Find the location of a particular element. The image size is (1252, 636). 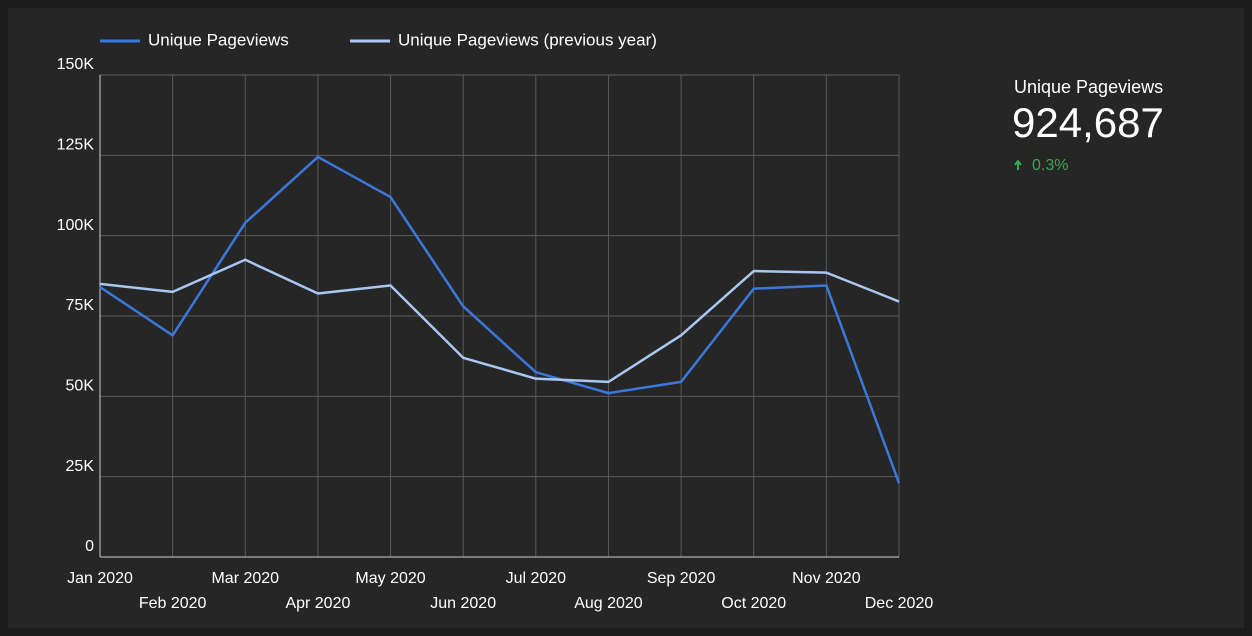

x-tick-label: May 2020 is located at coordinates (390, 578).